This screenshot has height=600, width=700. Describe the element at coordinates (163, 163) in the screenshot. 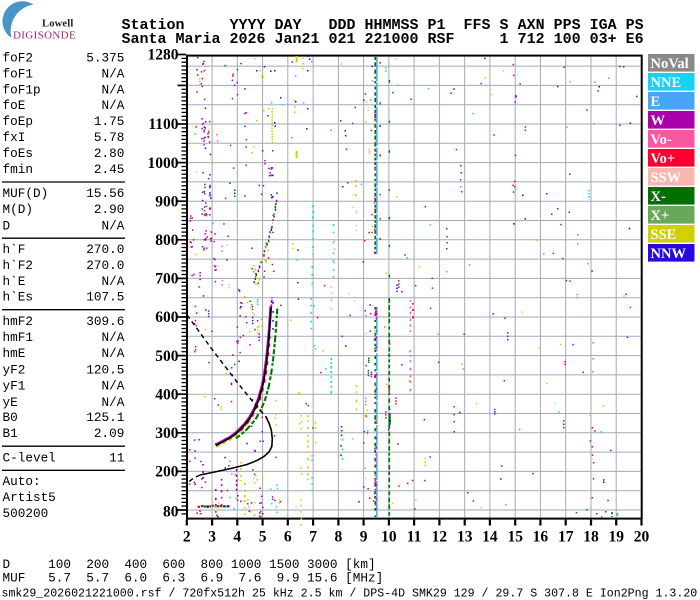

I see `svg-text: 1000` at that location.